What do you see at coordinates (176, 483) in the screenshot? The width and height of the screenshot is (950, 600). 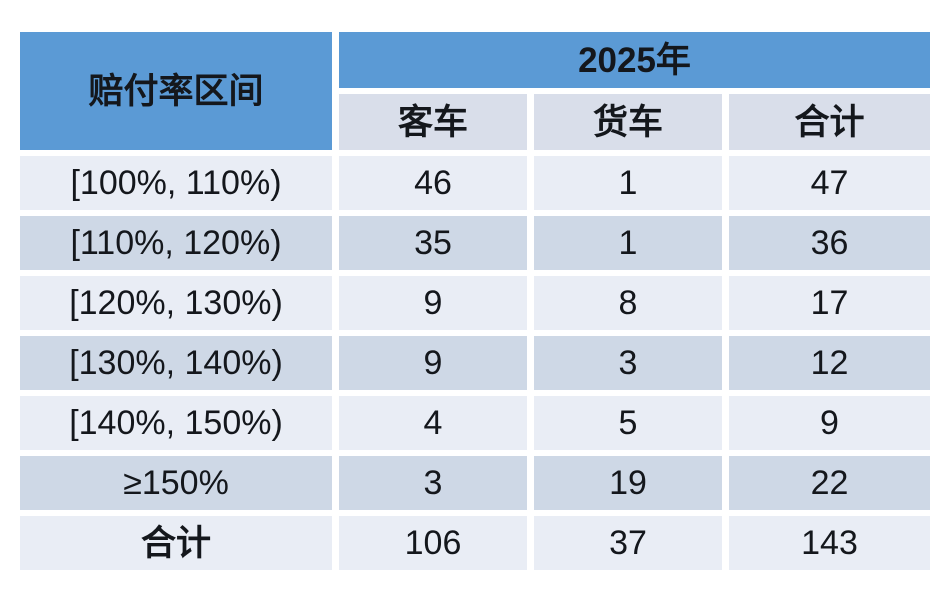 I see `interval-cell: ≥150%` at bounding box center [176, 483].